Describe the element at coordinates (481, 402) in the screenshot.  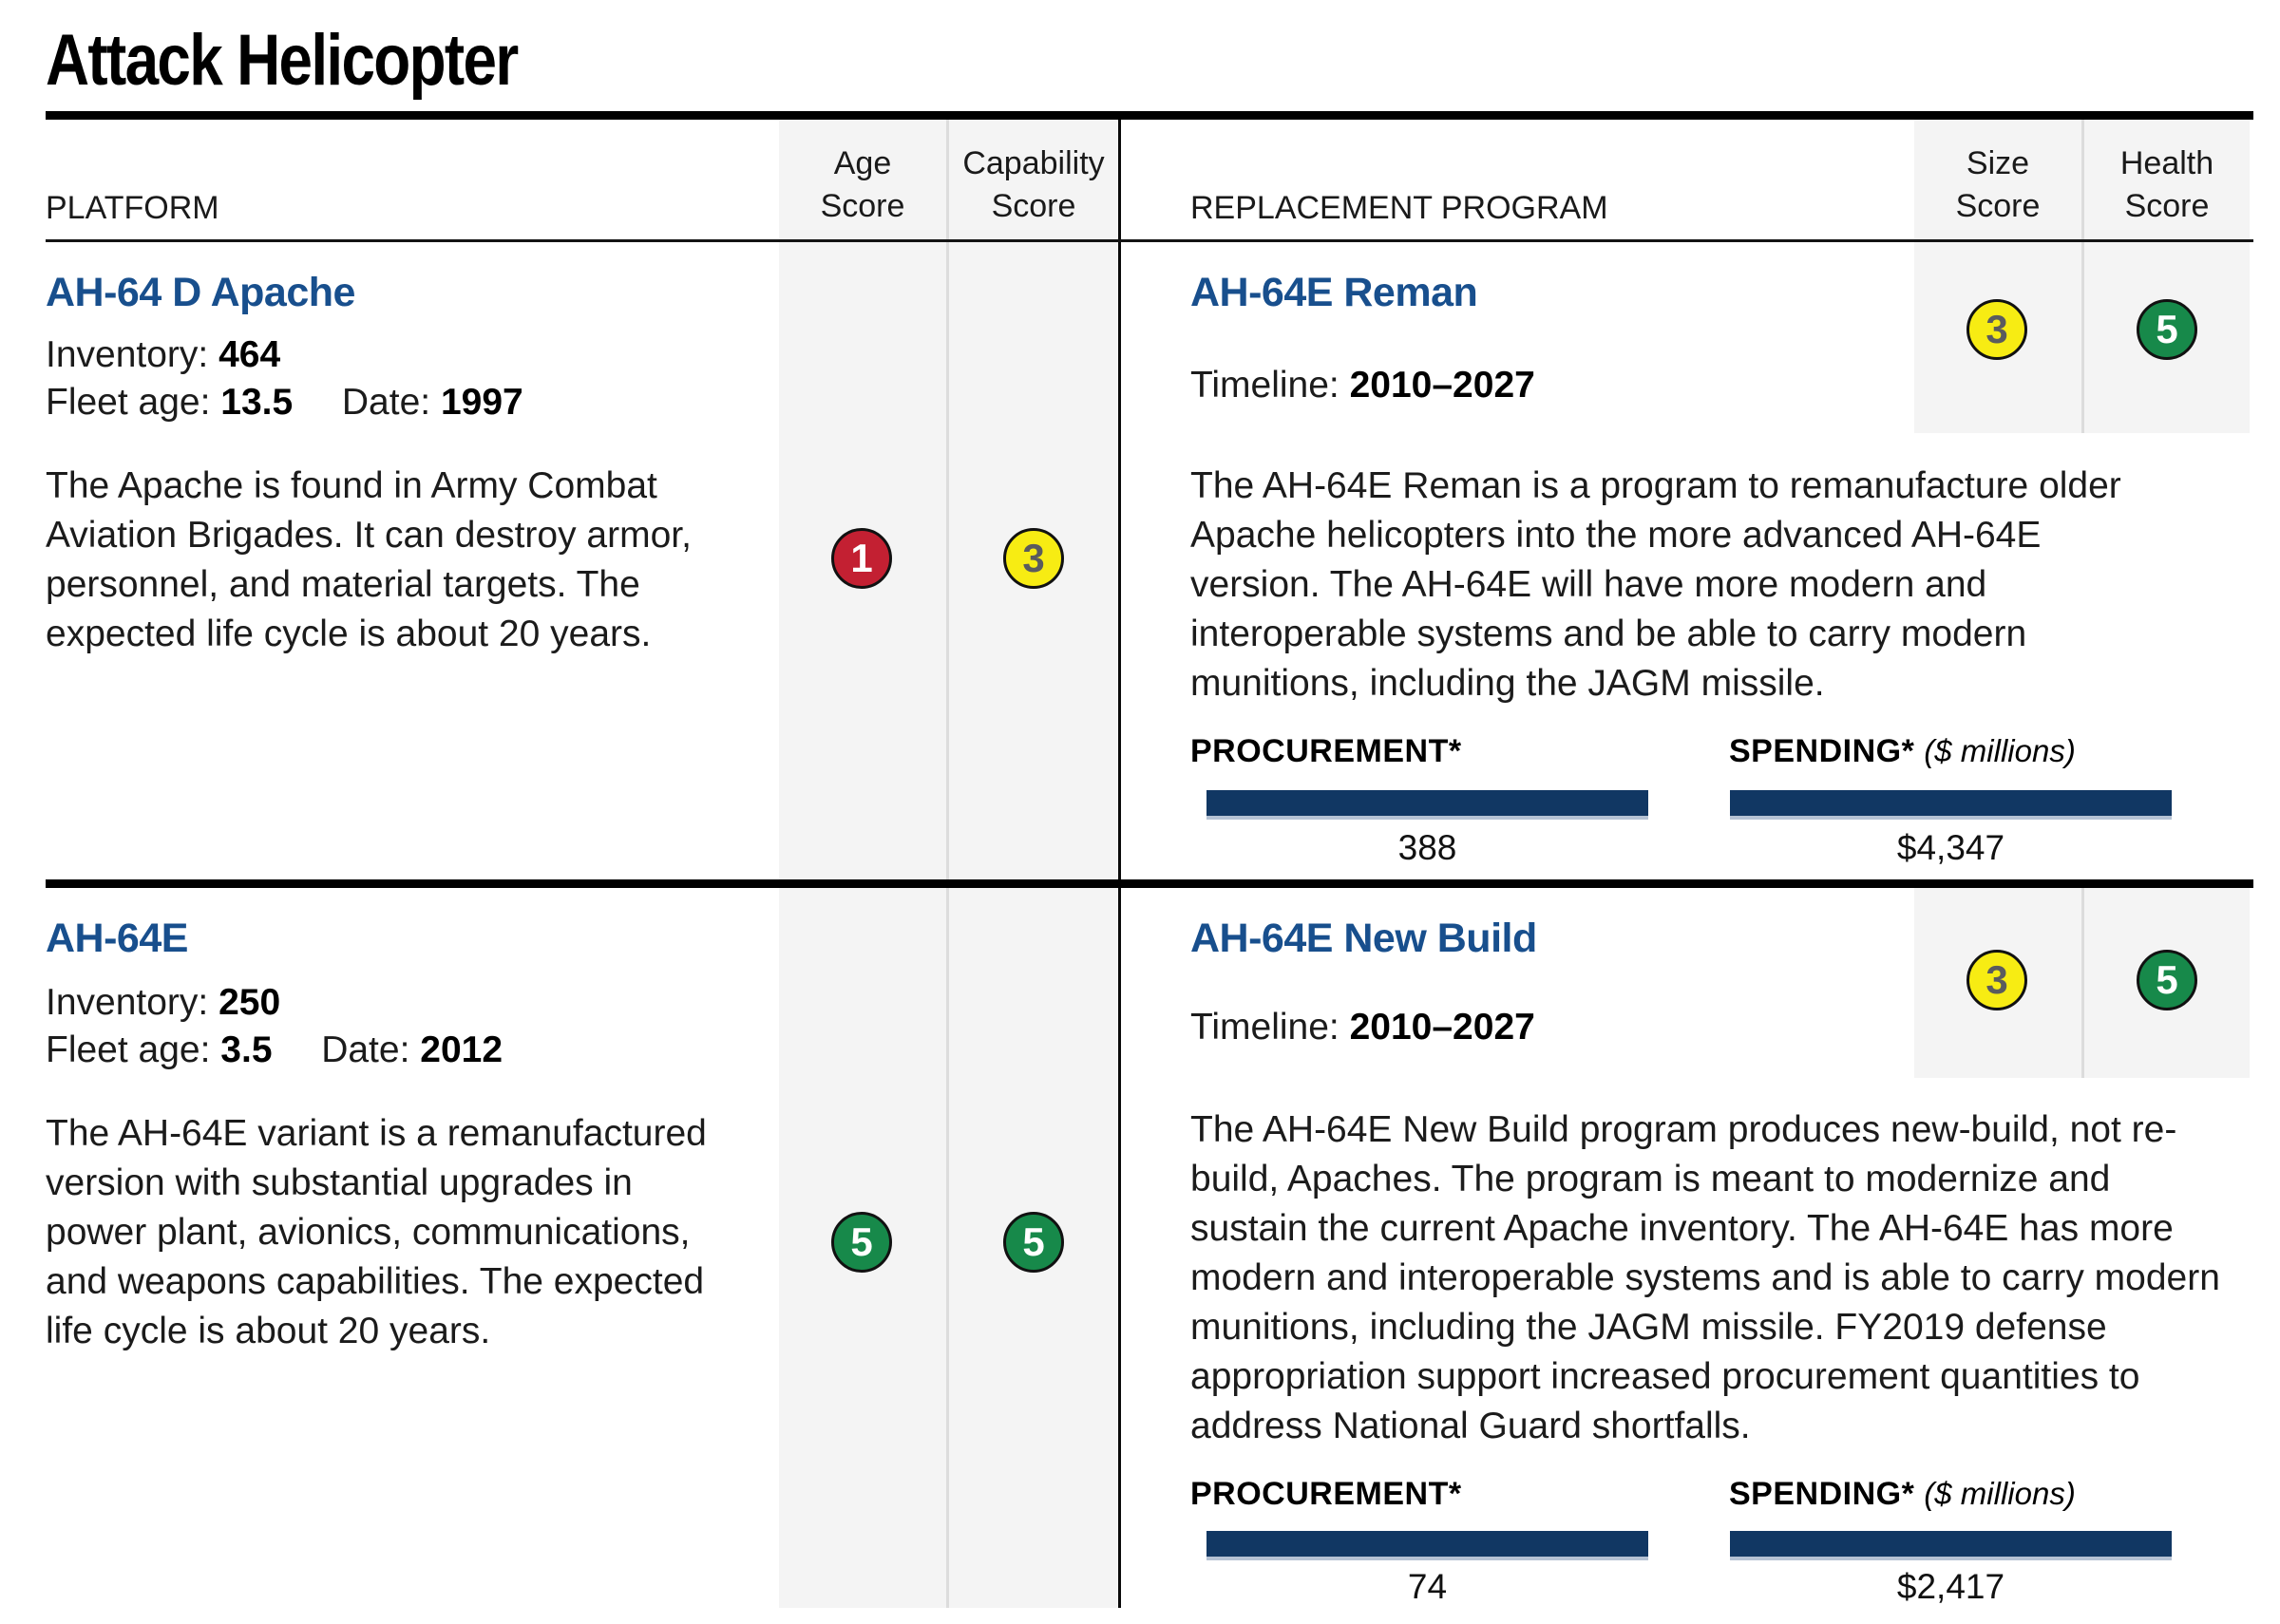
I see `date-value: 1997` at that location.